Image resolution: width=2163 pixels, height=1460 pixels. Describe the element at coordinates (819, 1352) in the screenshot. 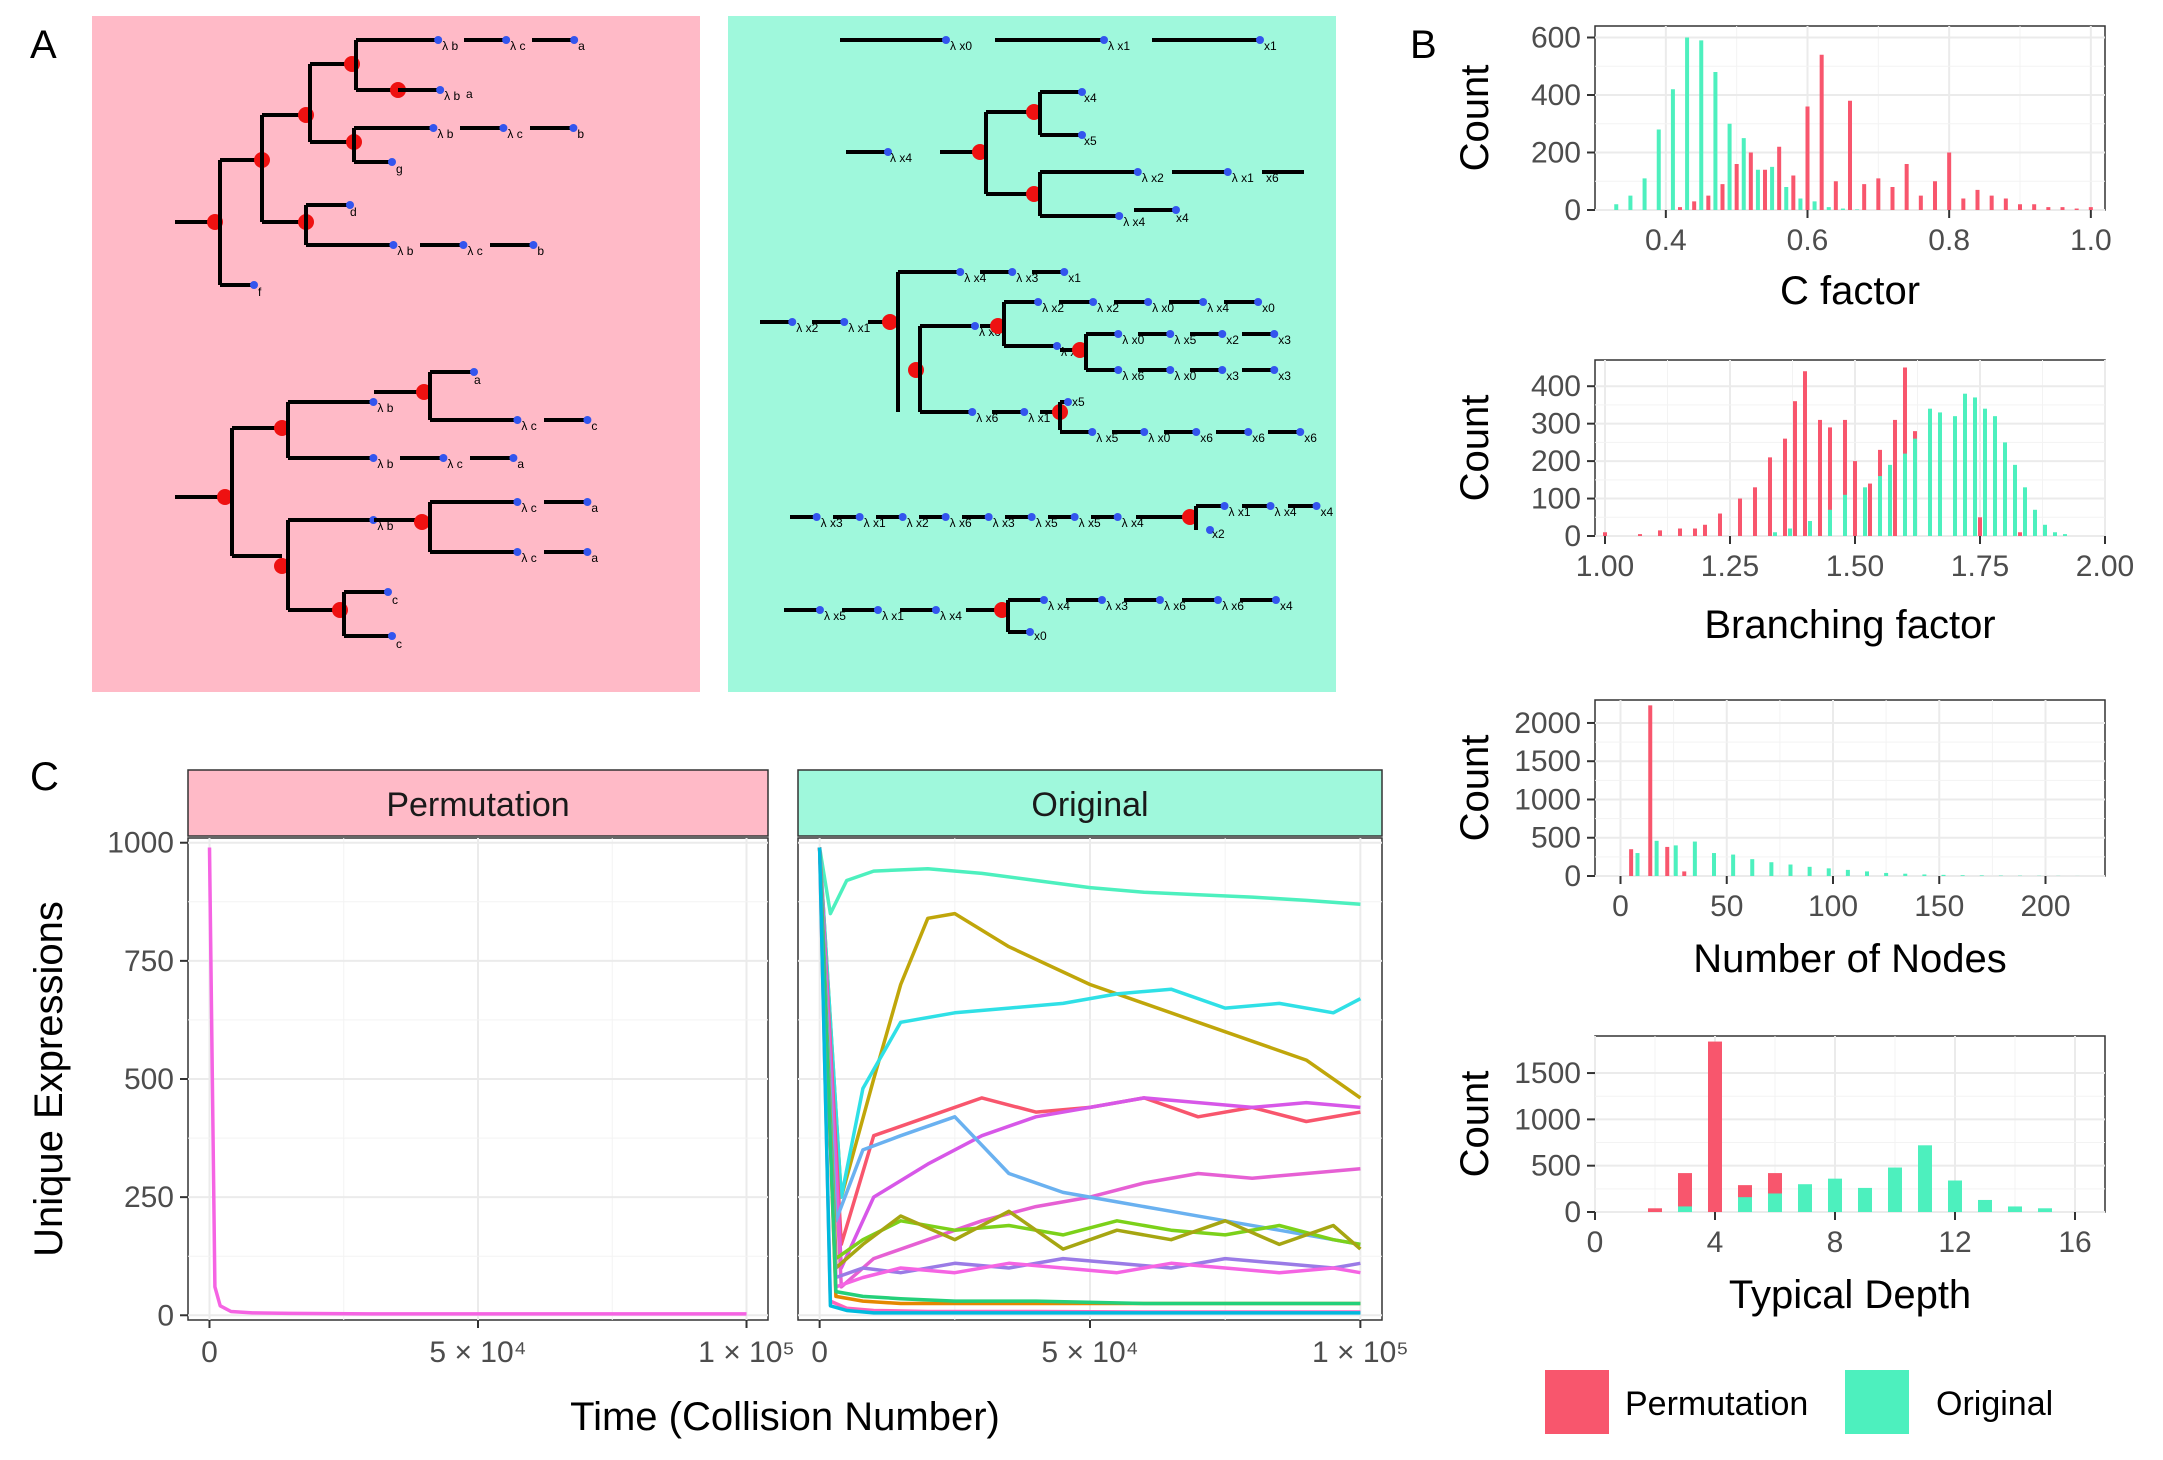

I see `x-tick-label: 0` at that location.